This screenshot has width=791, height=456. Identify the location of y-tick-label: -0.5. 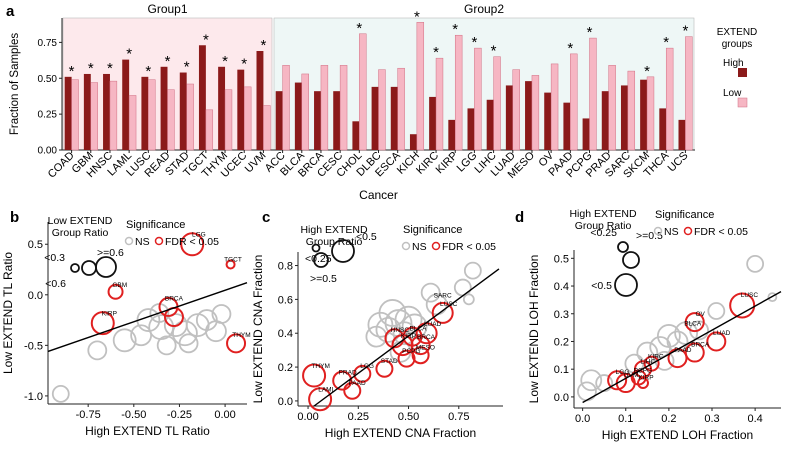
(33, 346).